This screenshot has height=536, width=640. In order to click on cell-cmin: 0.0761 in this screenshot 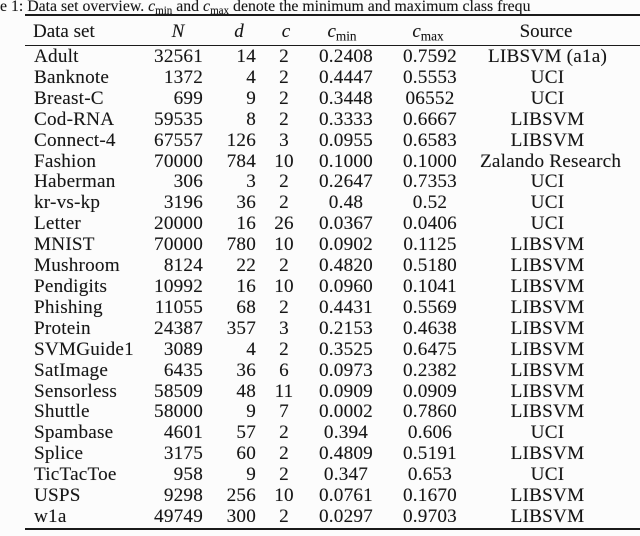, I will do `click(346, 496)`.